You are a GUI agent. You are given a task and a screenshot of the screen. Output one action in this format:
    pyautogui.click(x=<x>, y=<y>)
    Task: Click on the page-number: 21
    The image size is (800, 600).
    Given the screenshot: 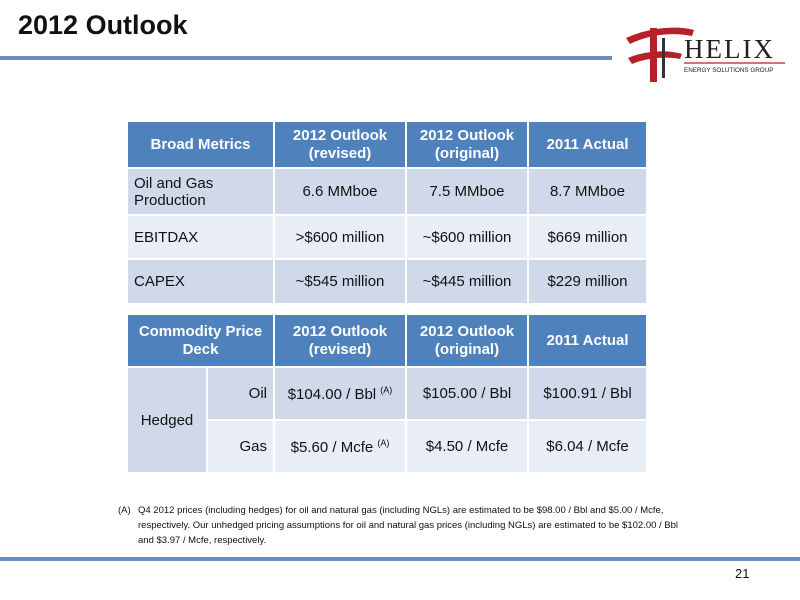 What is the action you would take?
    pyautogui.click(x=742, y=573)
    